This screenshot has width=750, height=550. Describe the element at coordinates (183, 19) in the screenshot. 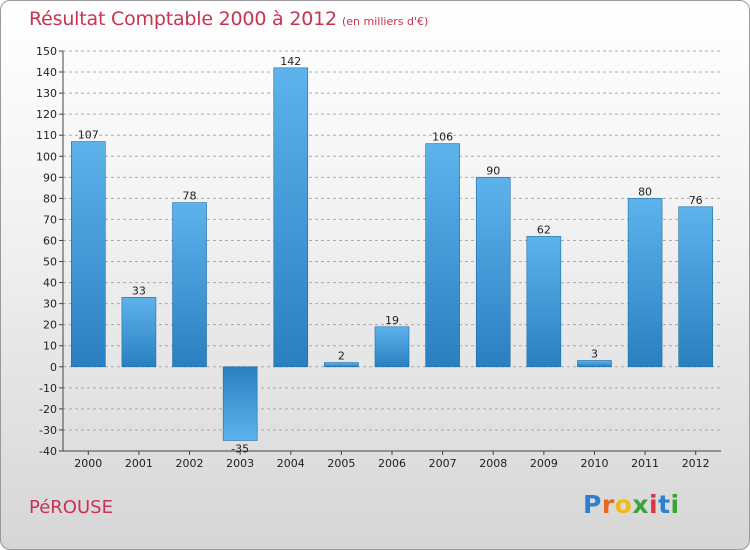

I see `chart-title: Résultat Comptable 2000 à 2012` at that location.